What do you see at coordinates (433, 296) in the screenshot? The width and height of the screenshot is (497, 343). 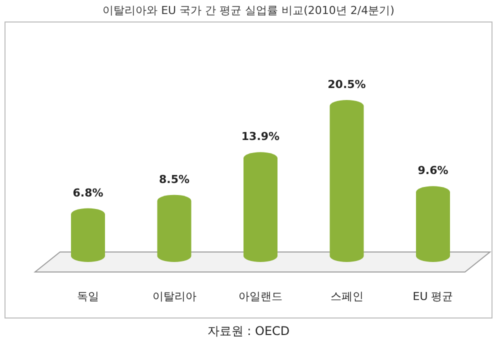 I see `x-tick-label: EU 평균` at bounding box center [433, 296].